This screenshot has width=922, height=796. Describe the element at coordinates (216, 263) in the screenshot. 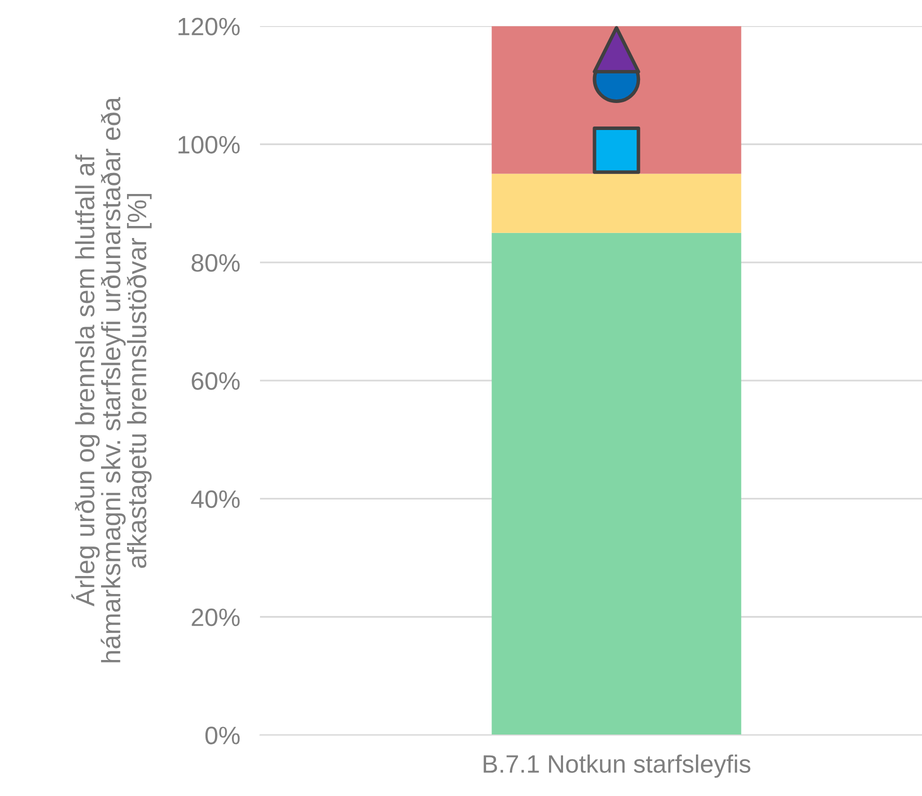

I see `y-tick-label: 80%` at that location.